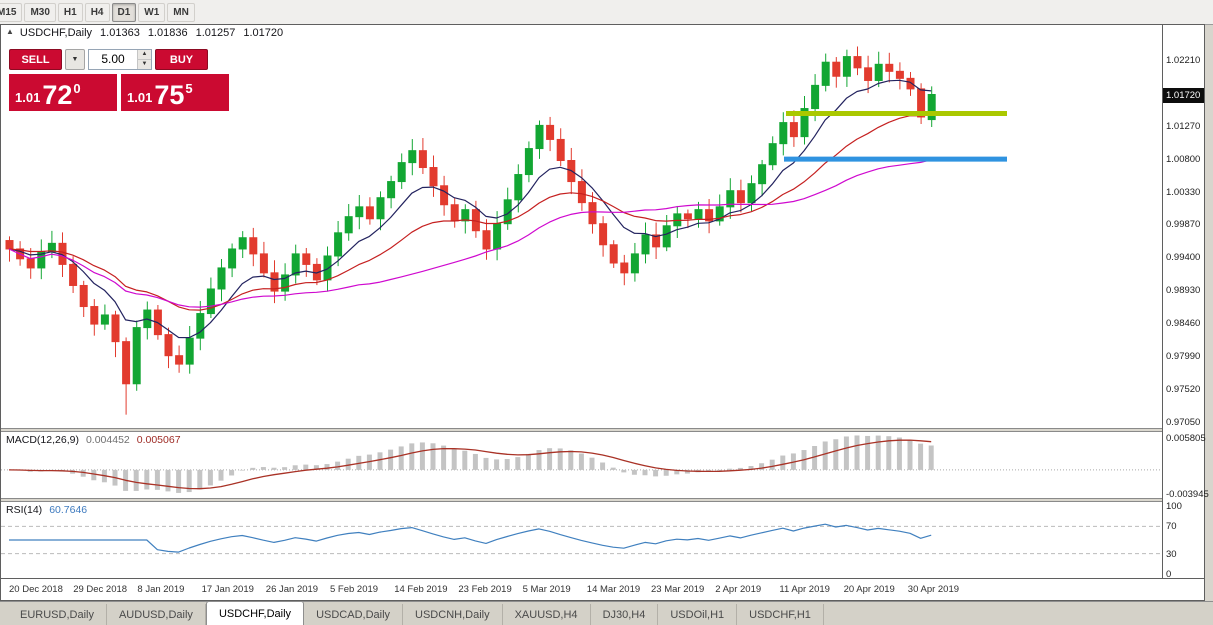 Image resolution: width=1213 pixels, height=625 pixels. I want to click on macd-axis-label: -0.003945, so click(1187, 494).